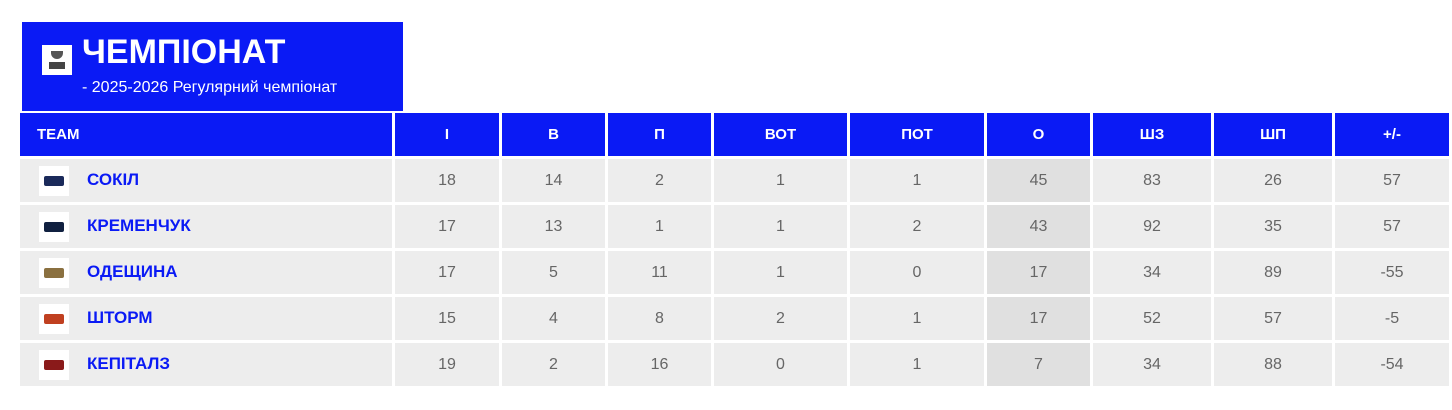 This screenshot has width=1452, height=410. Describe the element at coordinates (447, 318) in the screenshot. I see `stat-cell-І: 15` at that location.